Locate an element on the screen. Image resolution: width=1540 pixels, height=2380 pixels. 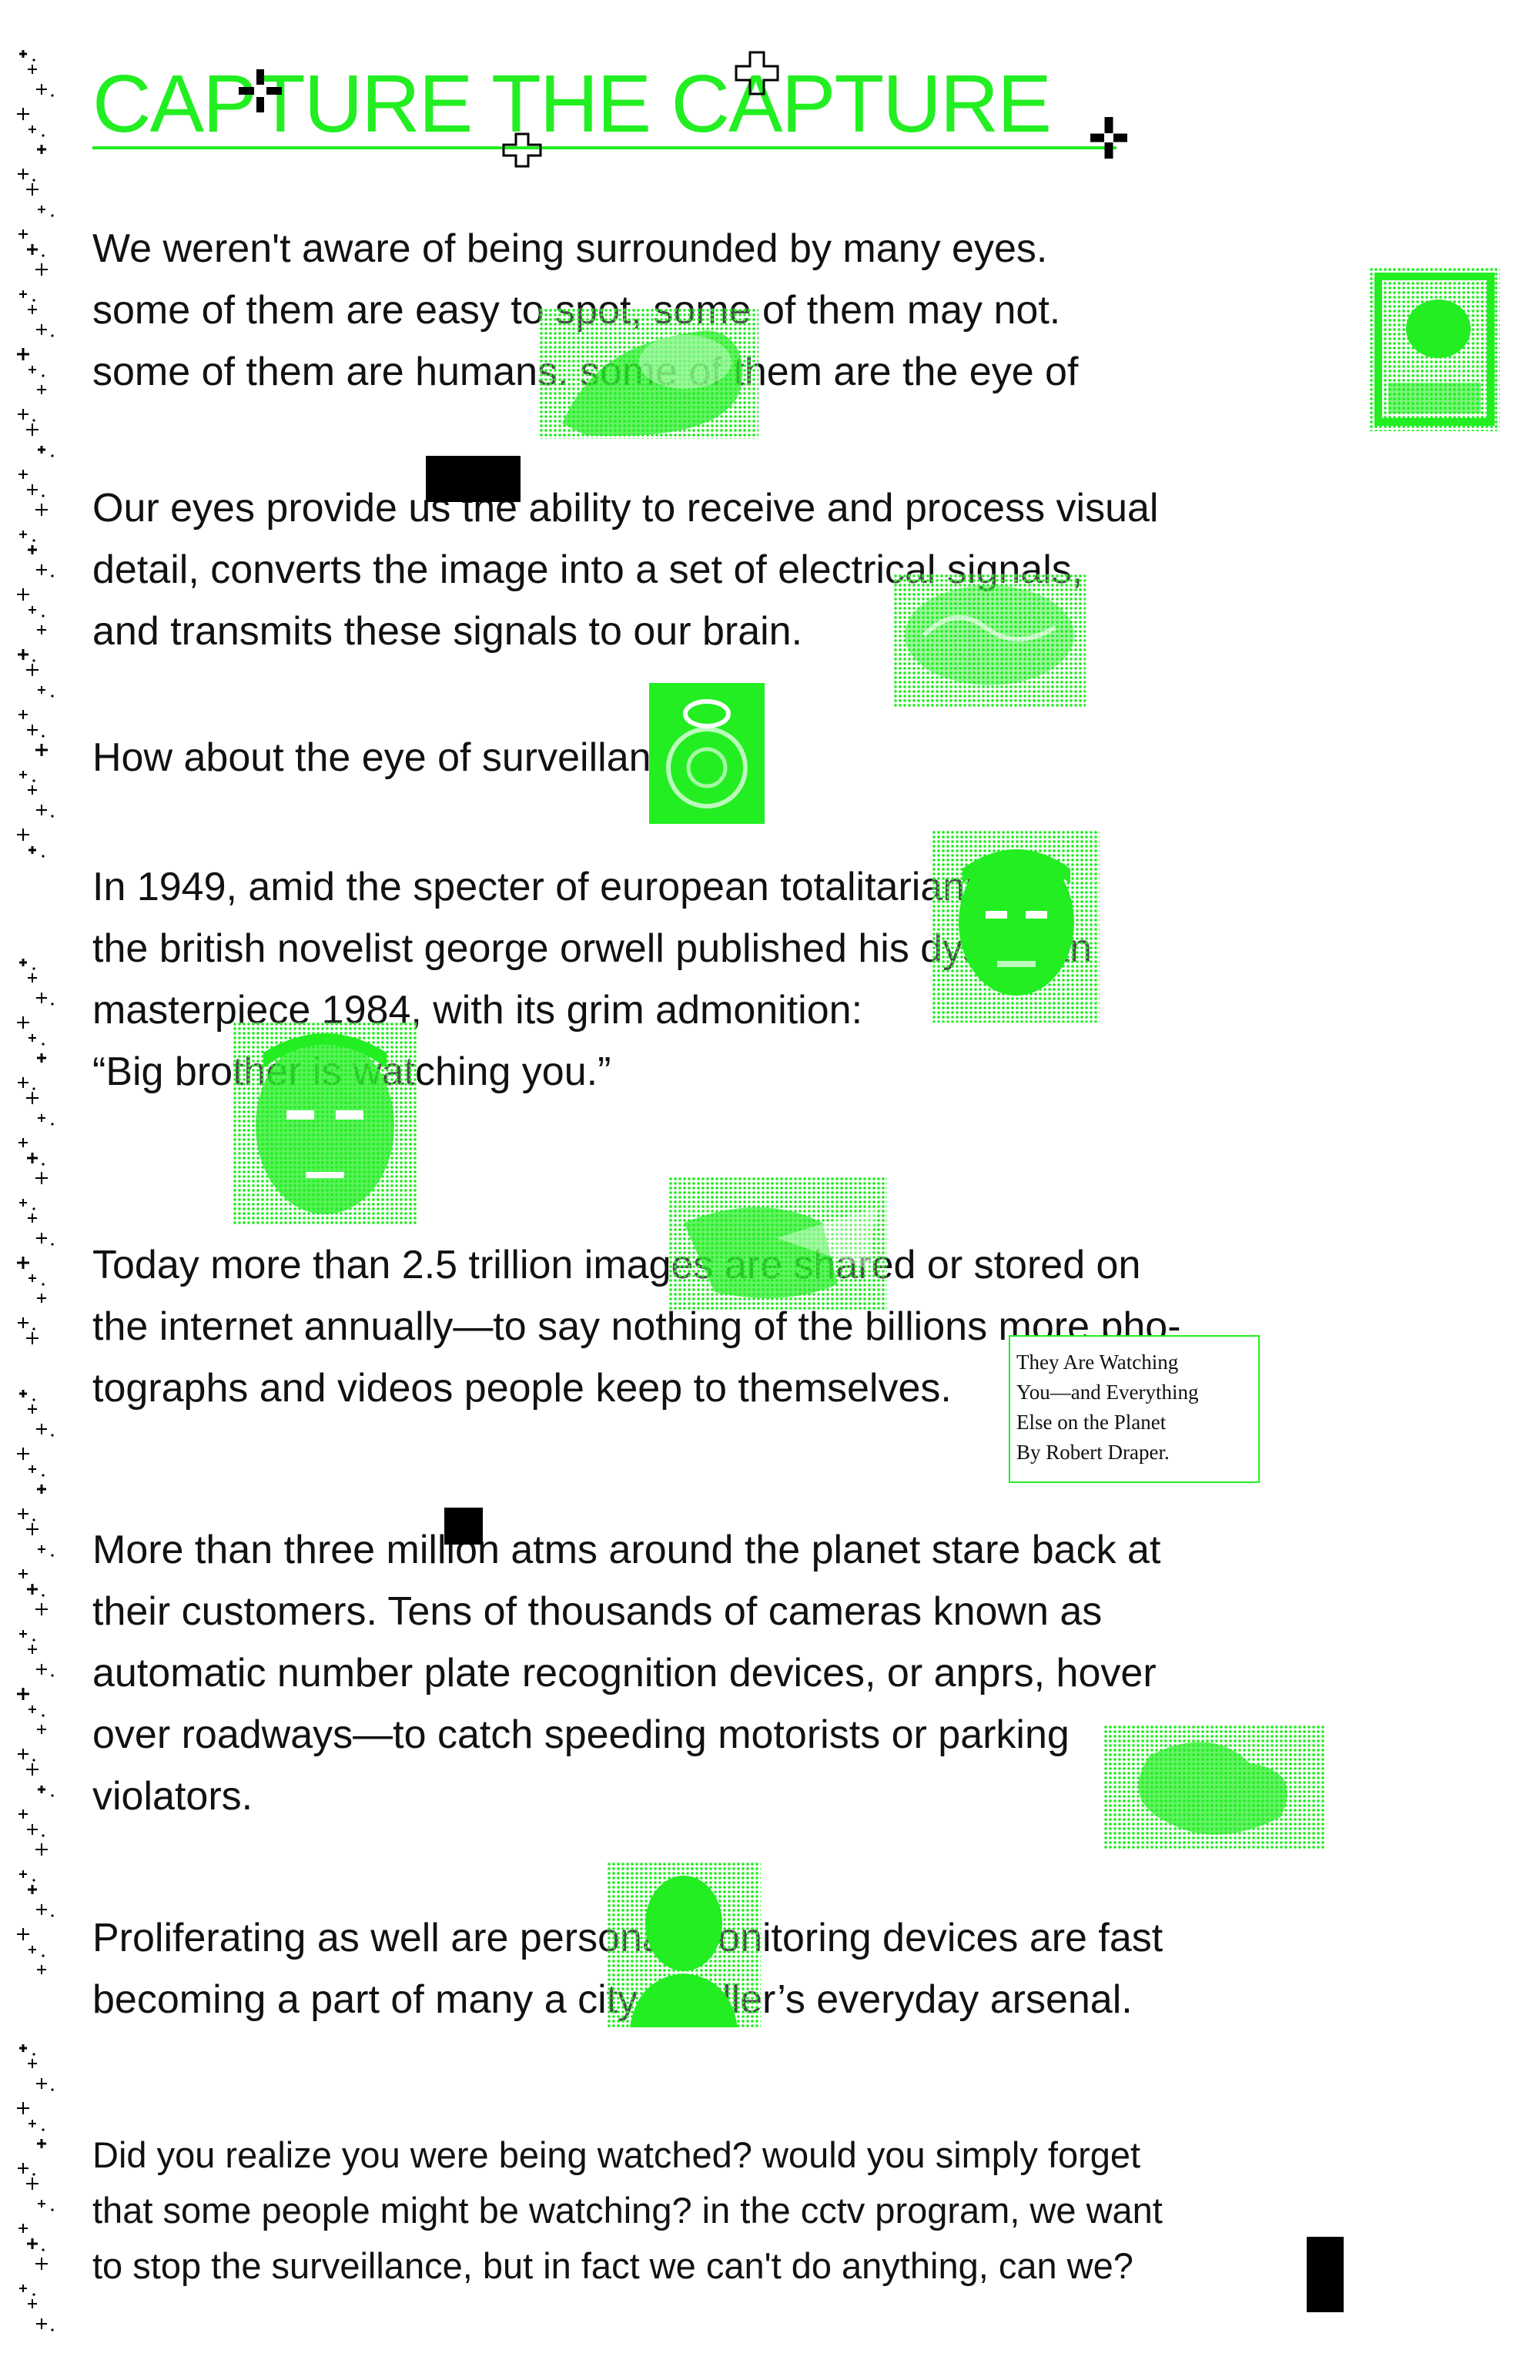
halftone-orwell-portrait-image is located at coordinates (1016, 926).